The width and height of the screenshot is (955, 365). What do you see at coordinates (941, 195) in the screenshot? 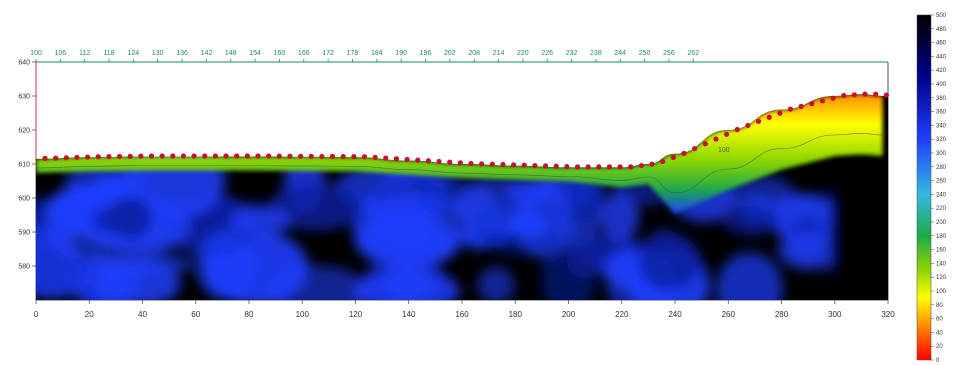
I see `colorbar-tick-label: 240` at bounding box center [941, 195].